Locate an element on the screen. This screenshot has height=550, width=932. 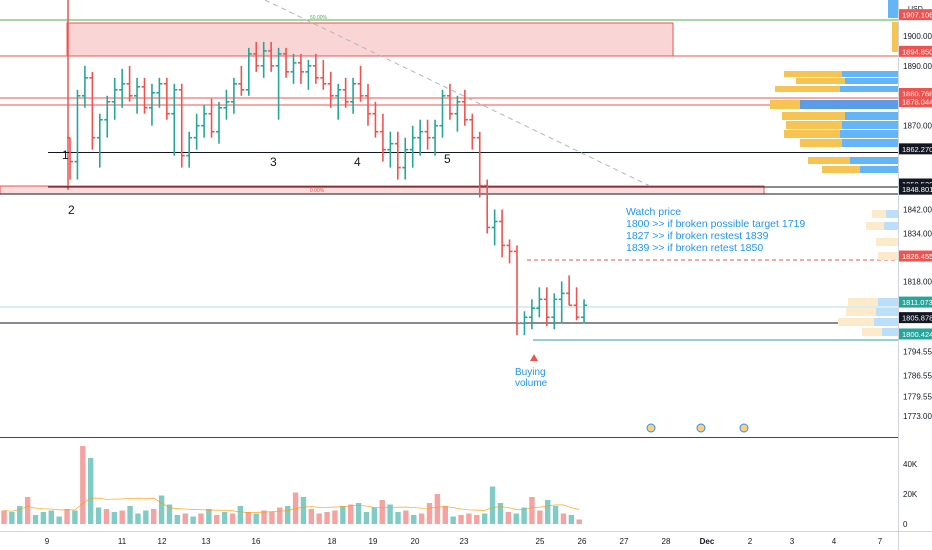
time-tick-label: 26 is located at coordinates (582, 541).